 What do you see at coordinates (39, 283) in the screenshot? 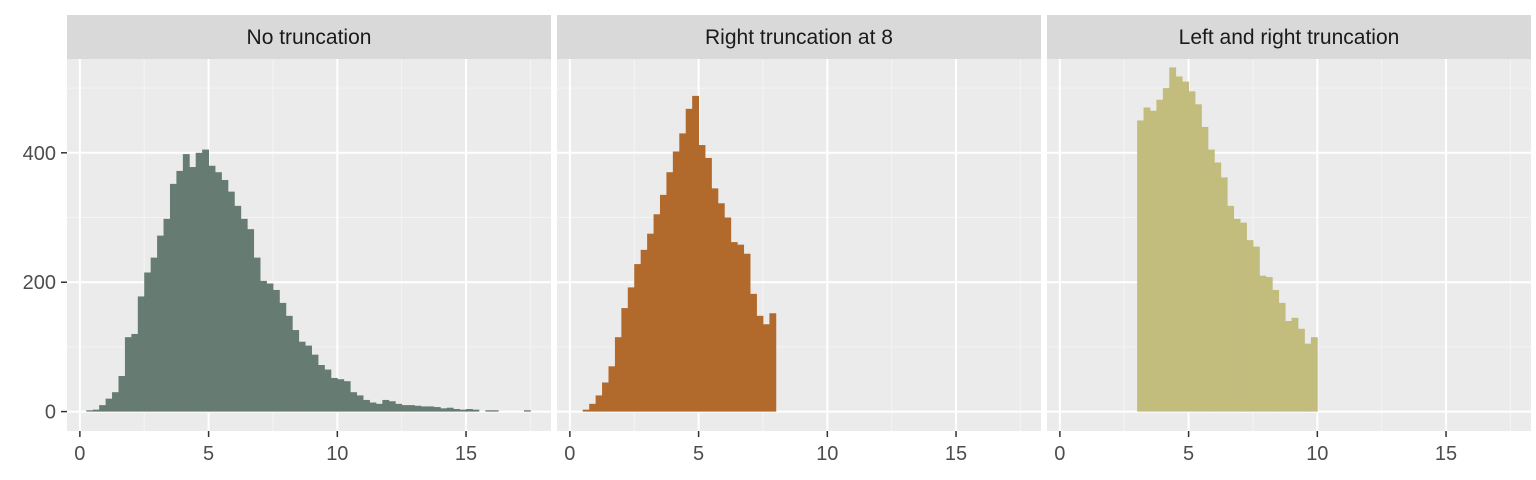
I see `y-tick-label: 200` at bounding box center [39, 283].